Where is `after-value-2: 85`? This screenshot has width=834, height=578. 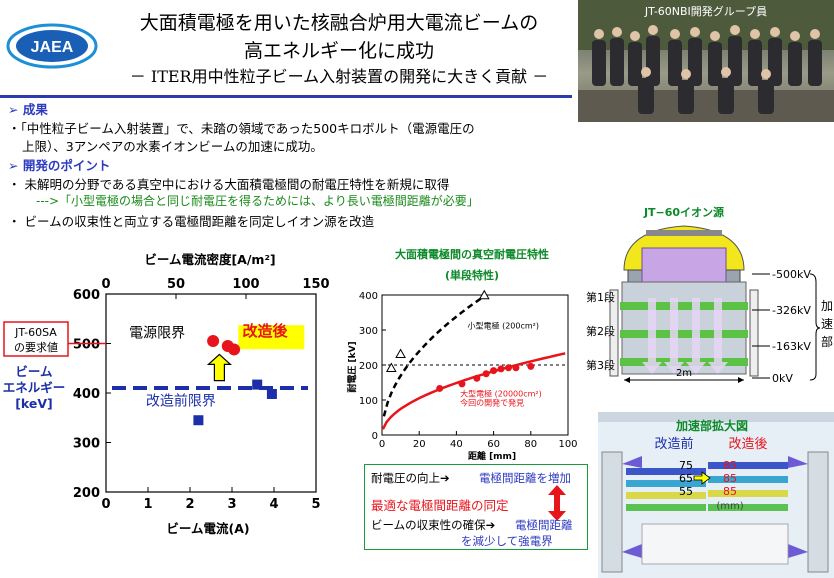 after-value-2: 85 is located at coordinates (730, 478).